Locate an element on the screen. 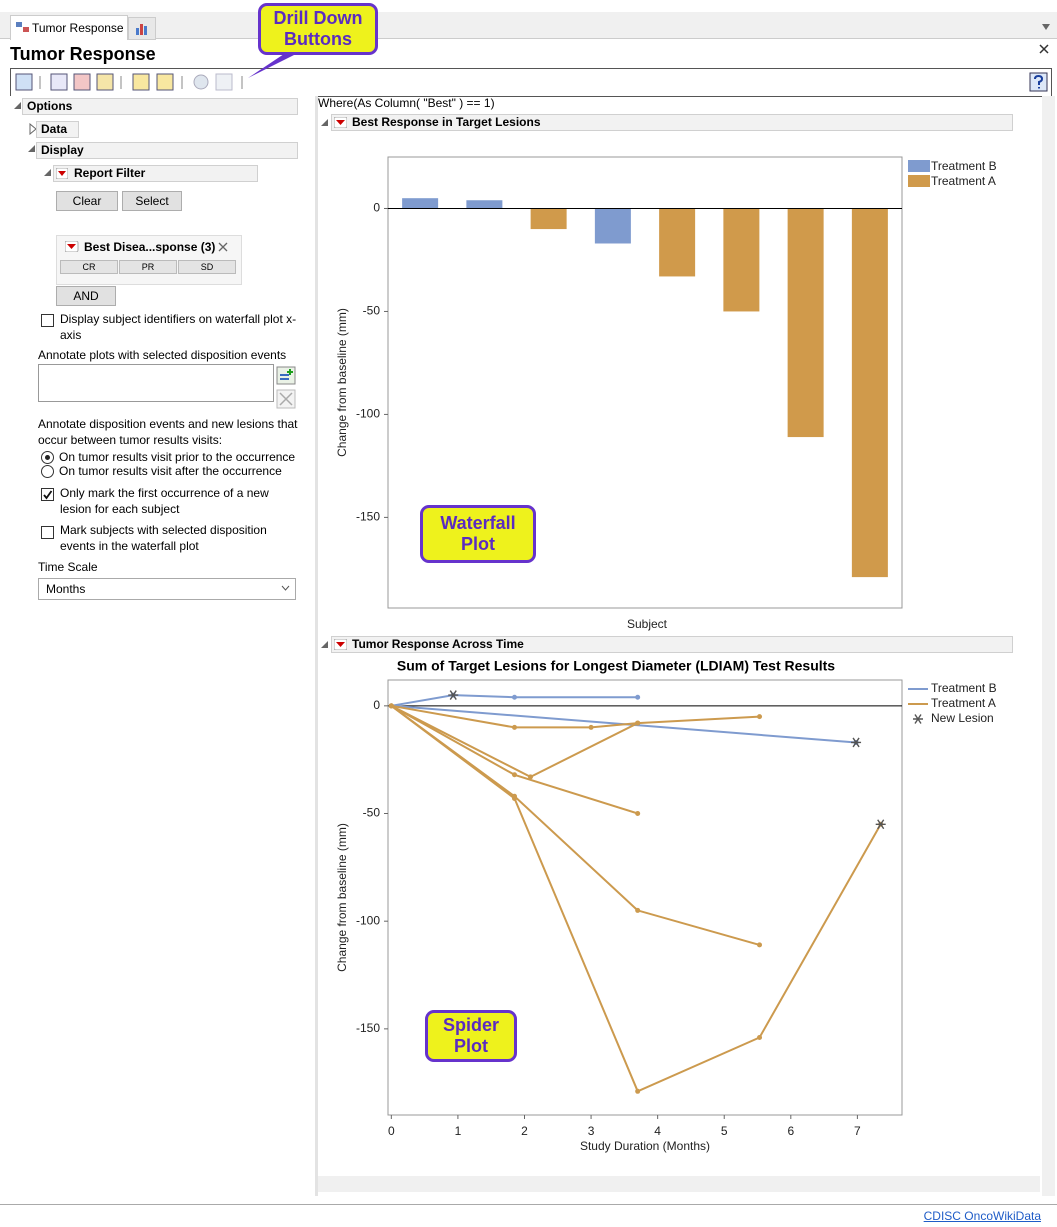  field-label: Time Scale is located at coordinates (68, 567).